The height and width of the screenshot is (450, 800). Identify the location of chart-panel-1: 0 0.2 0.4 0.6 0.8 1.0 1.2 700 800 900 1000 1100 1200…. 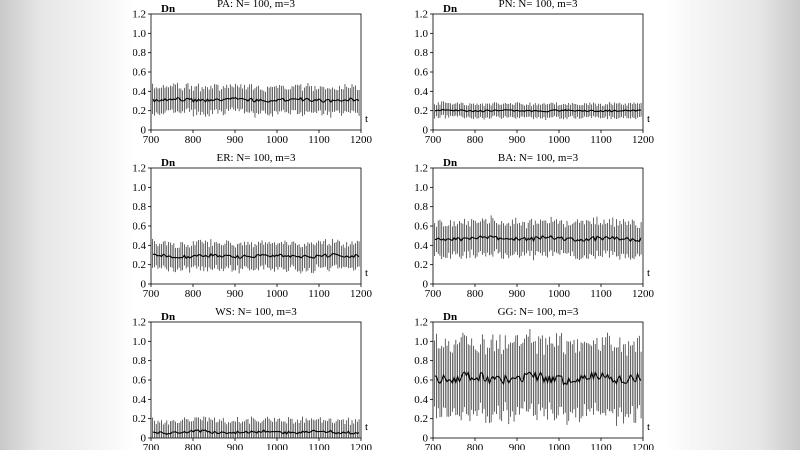
(253, 73).